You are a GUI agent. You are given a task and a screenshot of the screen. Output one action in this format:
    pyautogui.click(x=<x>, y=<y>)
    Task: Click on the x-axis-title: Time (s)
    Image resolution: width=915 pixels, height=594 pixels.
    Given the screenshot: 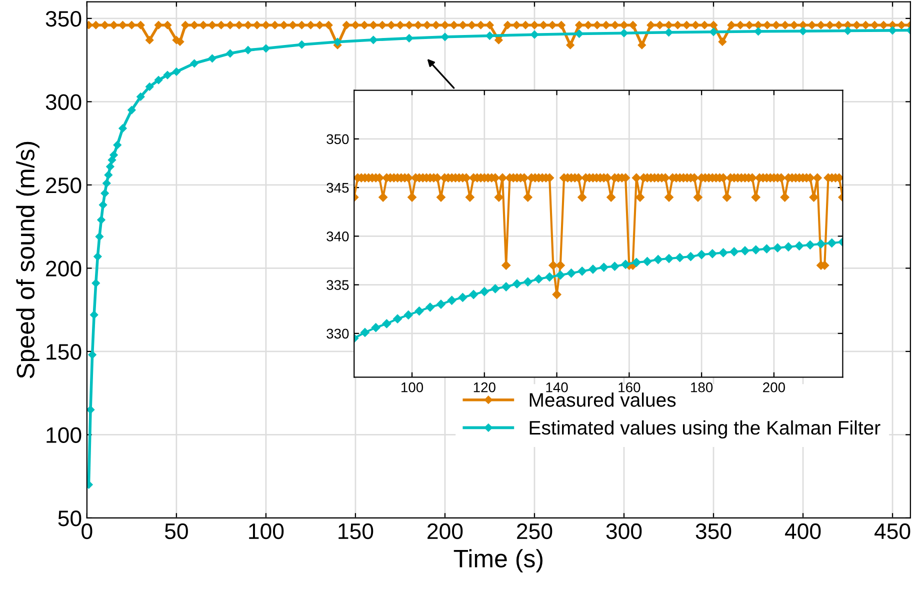 What is the action you would take?
    pyautogui.click(x=498, y=560)
    